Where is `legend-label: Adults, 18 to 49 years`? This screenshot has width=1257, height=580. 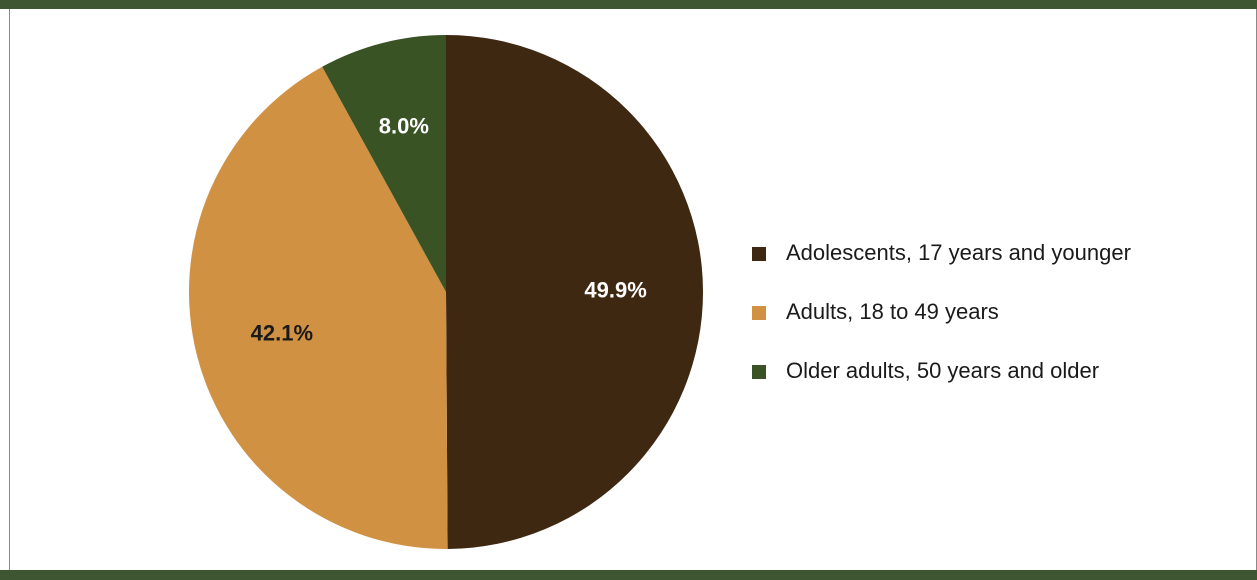 legend-label: Adults, 18 to 49 years is located at coordinates (892, 311).